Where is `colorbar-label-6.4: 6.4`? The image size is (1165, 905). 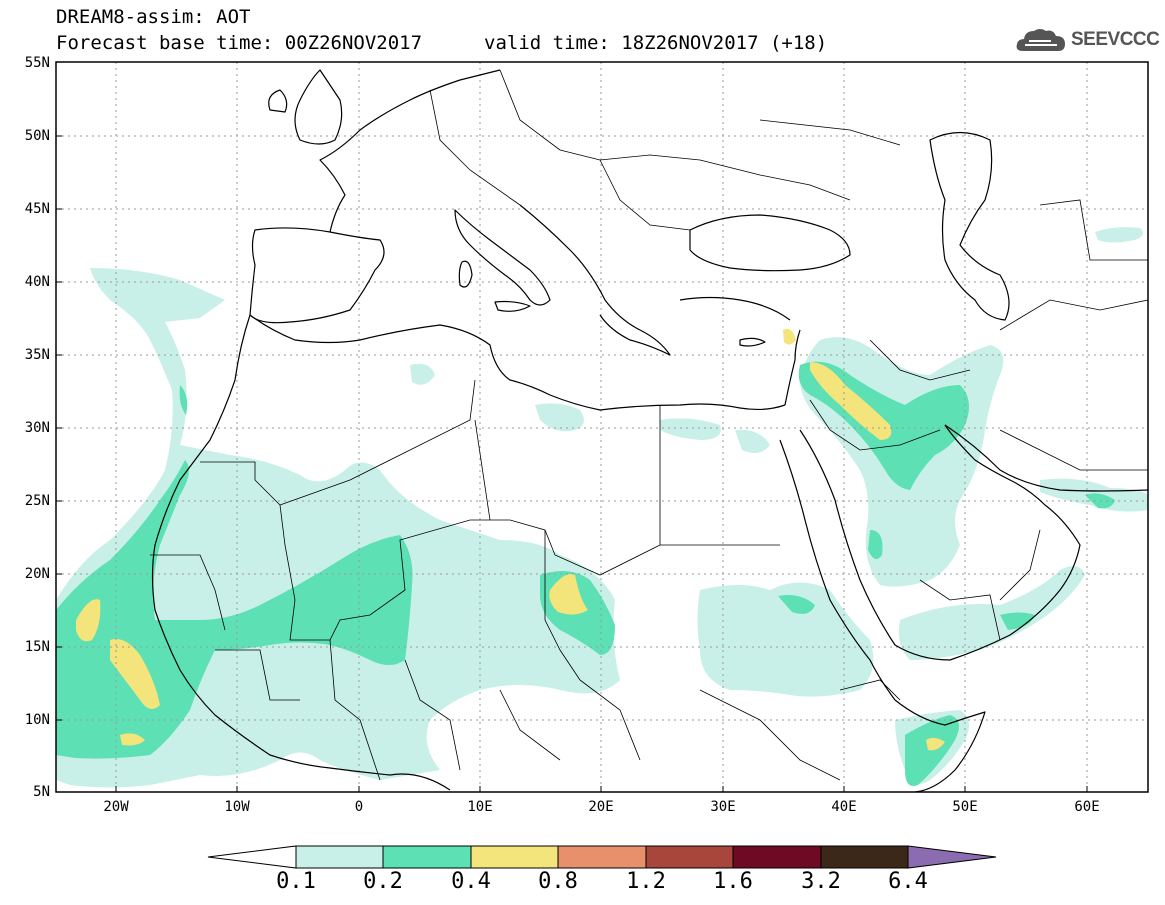 colorbar-label-6.4: 6.4 is located at coordinates (908, 881).